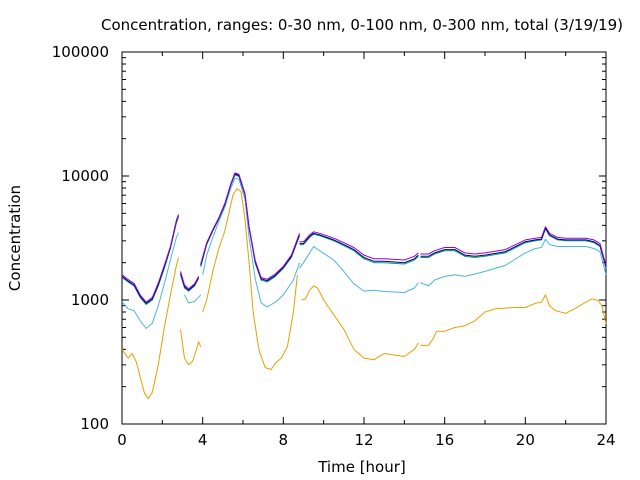  I want to click on y-tick-label: 100, so click(94, 424).